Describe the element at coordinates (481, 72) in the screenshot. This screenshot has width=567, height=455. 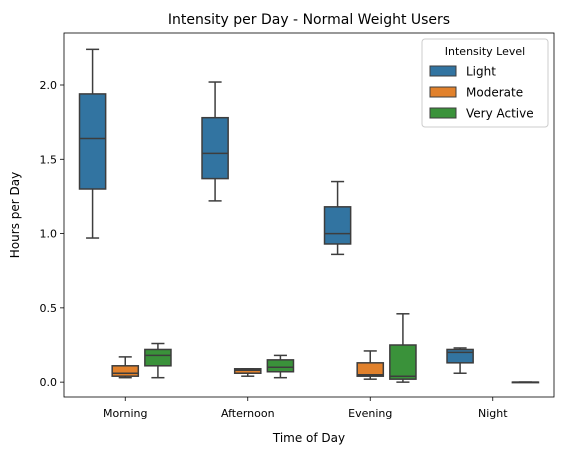
I see `legend-label: Light` at that location.